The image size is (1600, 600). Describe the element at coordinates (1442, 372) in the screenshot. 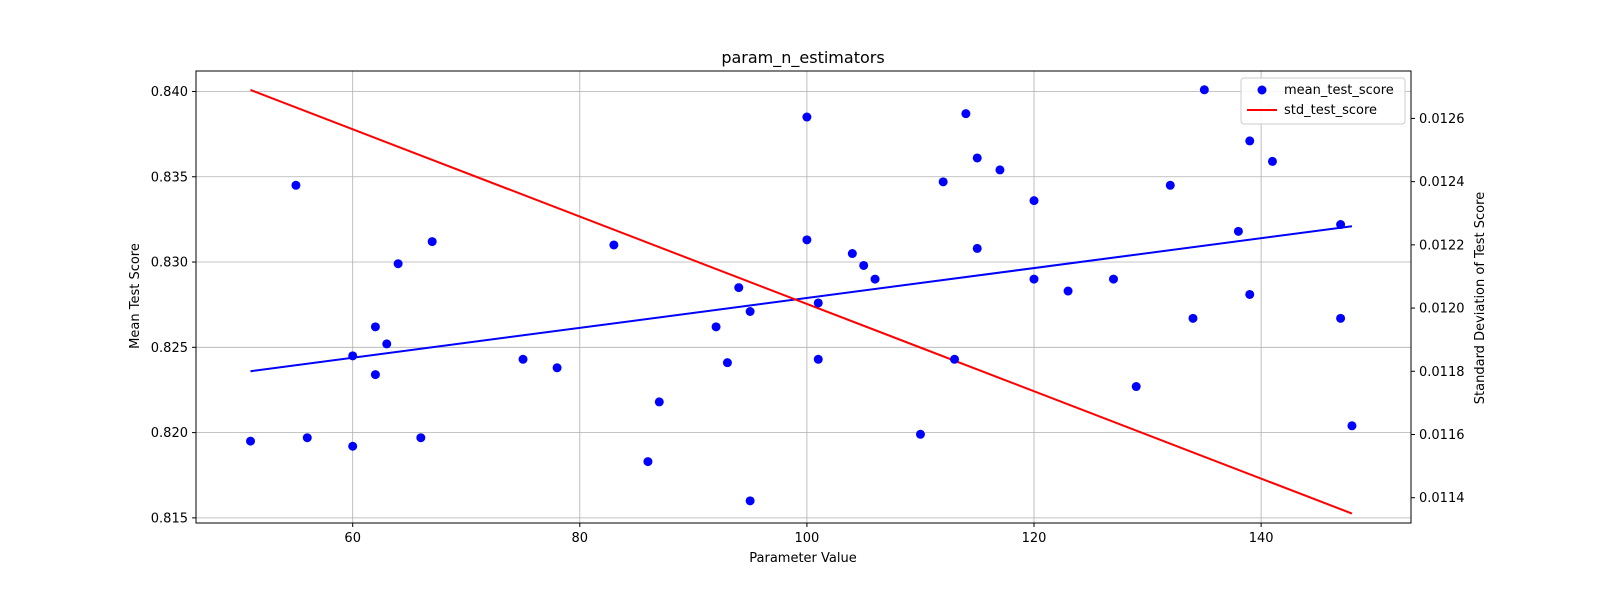

I see `y-right-tick-label: 0.0118` at that location.